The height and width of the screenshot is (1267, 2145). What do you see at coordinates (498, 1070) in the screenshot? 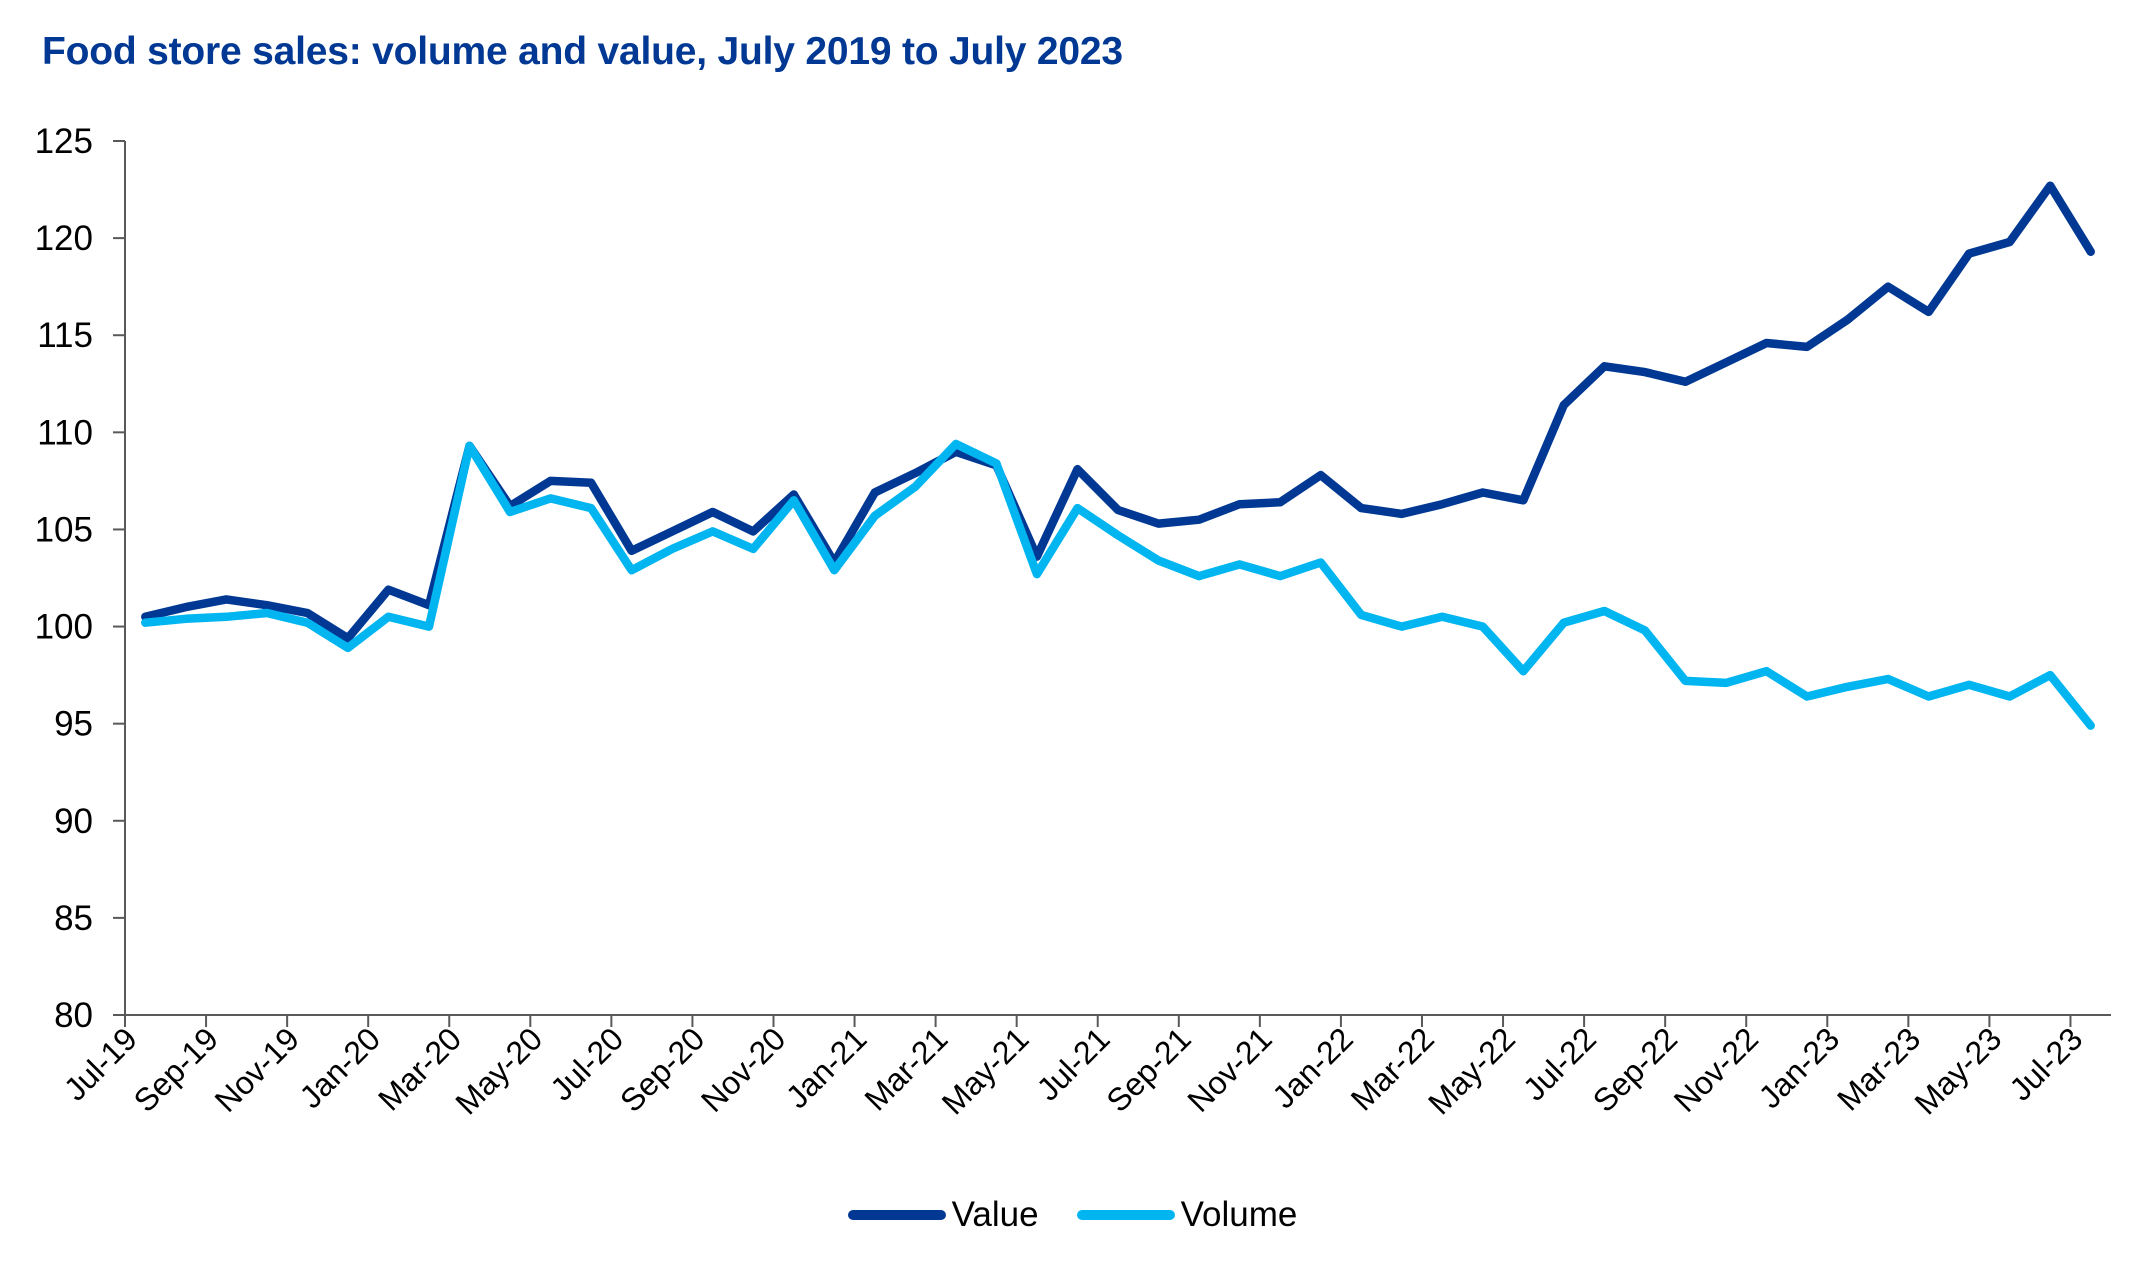
I see `x-tick-label: May-20` at bounding box center [498, 1070].